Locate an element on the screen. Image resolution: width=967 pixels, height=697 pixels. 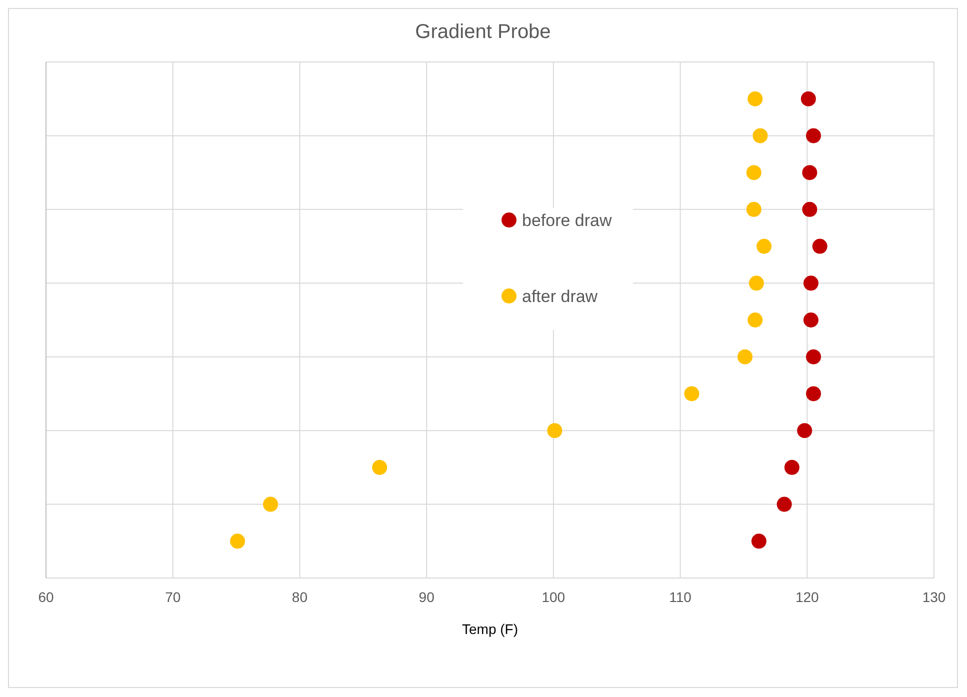
x-tick-label: 110 is located at coordinates (680, 597).